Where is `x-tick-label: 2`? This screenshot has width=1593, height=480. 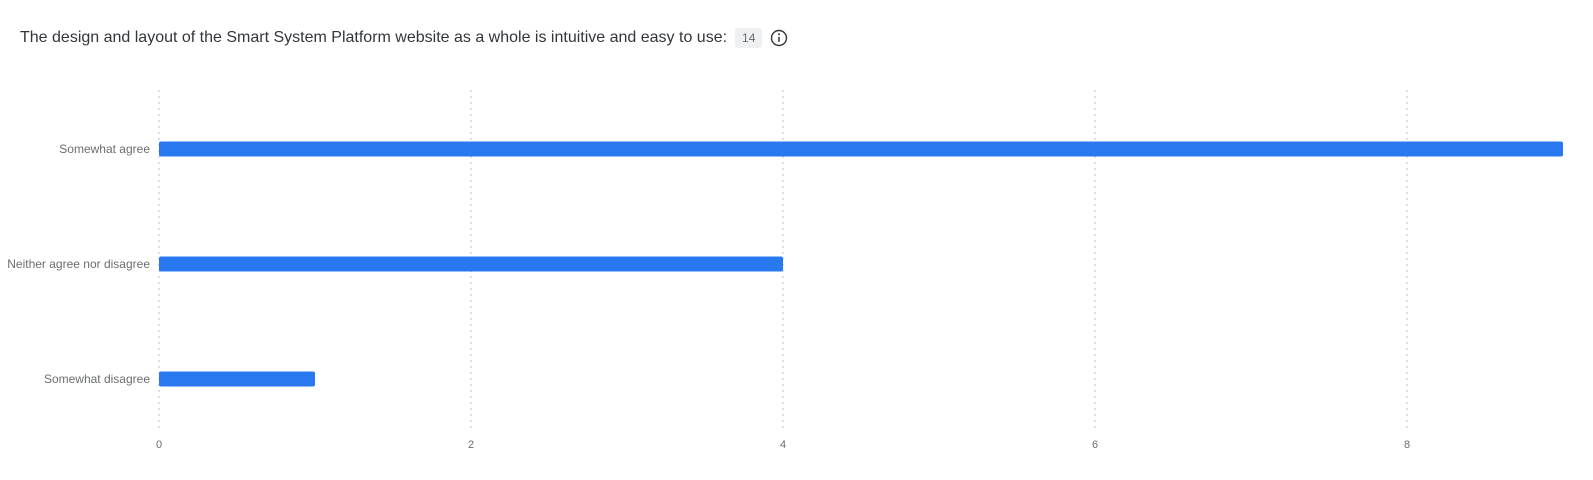 x-tick-label: 2 is located at coordinates (471, 445).